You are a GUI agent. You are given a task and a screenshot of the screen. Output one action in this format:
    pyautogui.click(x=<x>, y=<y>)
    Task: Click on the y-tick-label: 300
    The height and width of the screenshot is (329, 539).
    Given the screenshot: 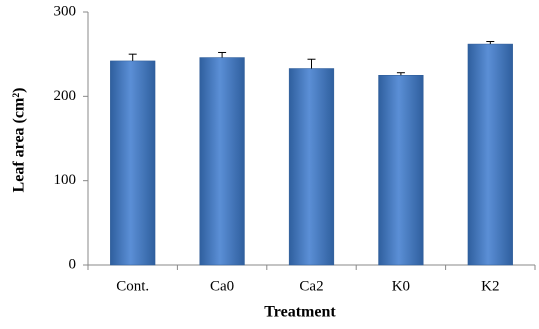 What is the action you would take?
    pyautogui.click(x=65, y=11)
    